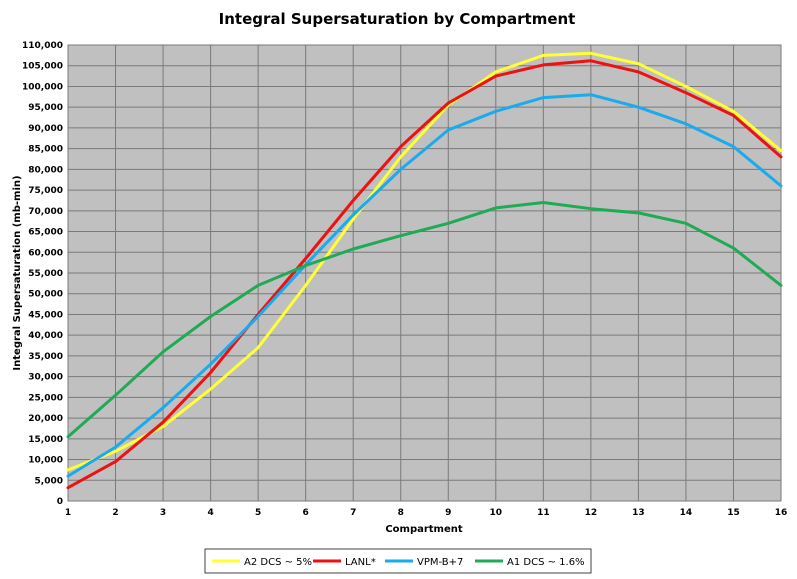  I want to click on x-tick-label: 10, so click(496, 513).